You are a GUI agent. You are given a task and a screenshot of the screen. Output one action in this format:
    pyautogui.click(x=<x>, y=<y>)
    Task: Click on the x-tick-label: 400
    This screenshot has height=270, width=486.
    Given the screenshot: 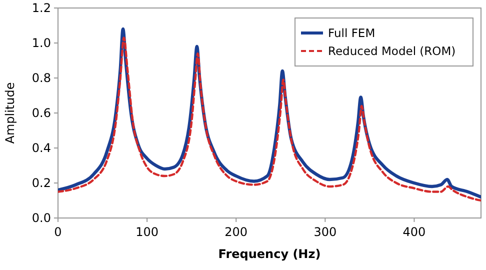 What is the action you would take?
    pyautogui.click(x=414, y=232)
    